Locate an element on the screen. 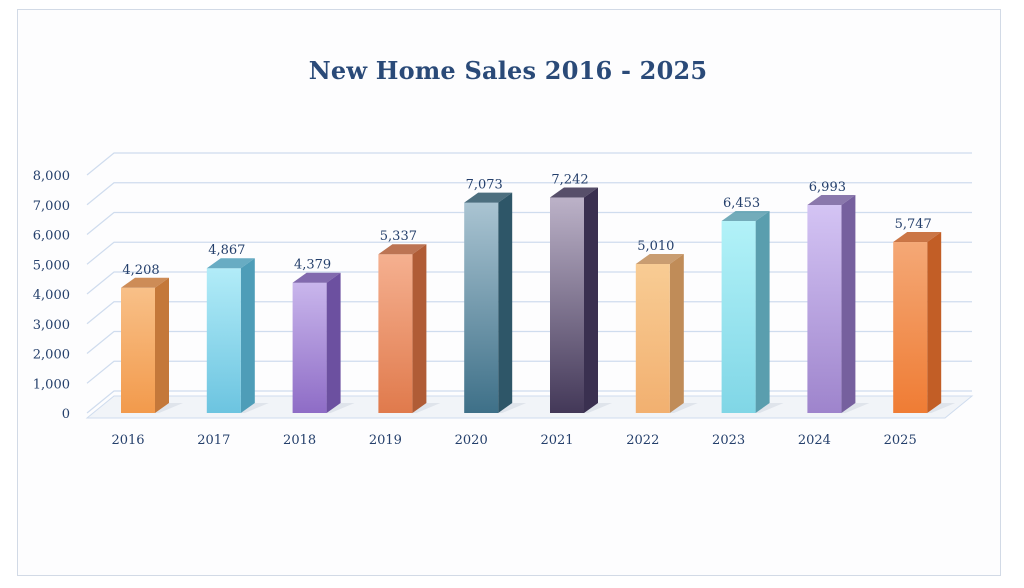 The width and height of the screenshot is (1024, 588). x-tick-label: 2021 is located at coordinates (556, 440).